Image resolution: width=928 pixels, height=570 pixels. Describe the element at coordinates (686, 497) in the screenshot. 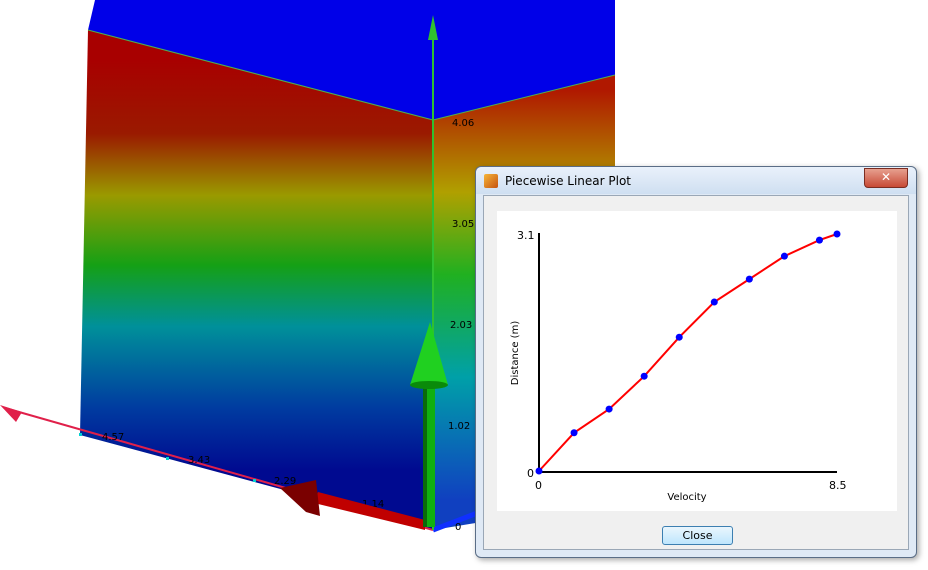

I see `x-axis-label: Velocity` at that location.